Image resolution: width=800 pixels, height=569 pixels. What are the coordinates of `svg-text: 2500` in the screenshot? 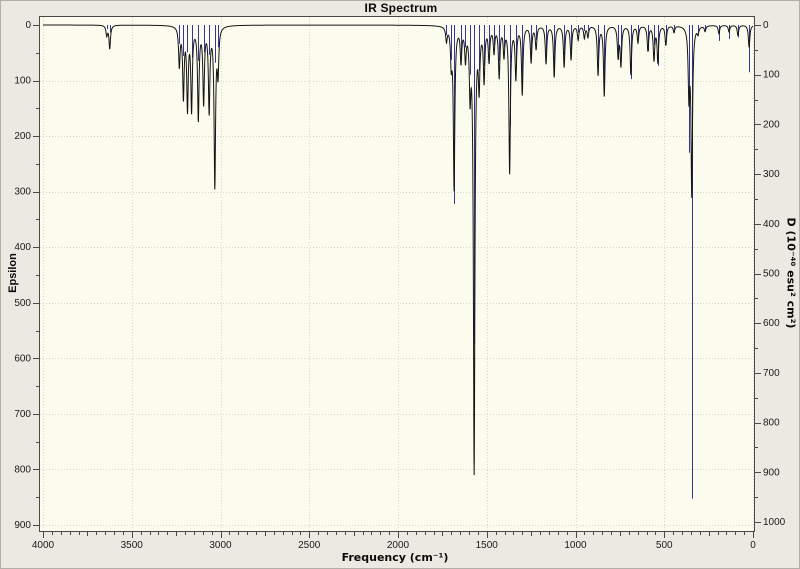 It's located at (309, 545).